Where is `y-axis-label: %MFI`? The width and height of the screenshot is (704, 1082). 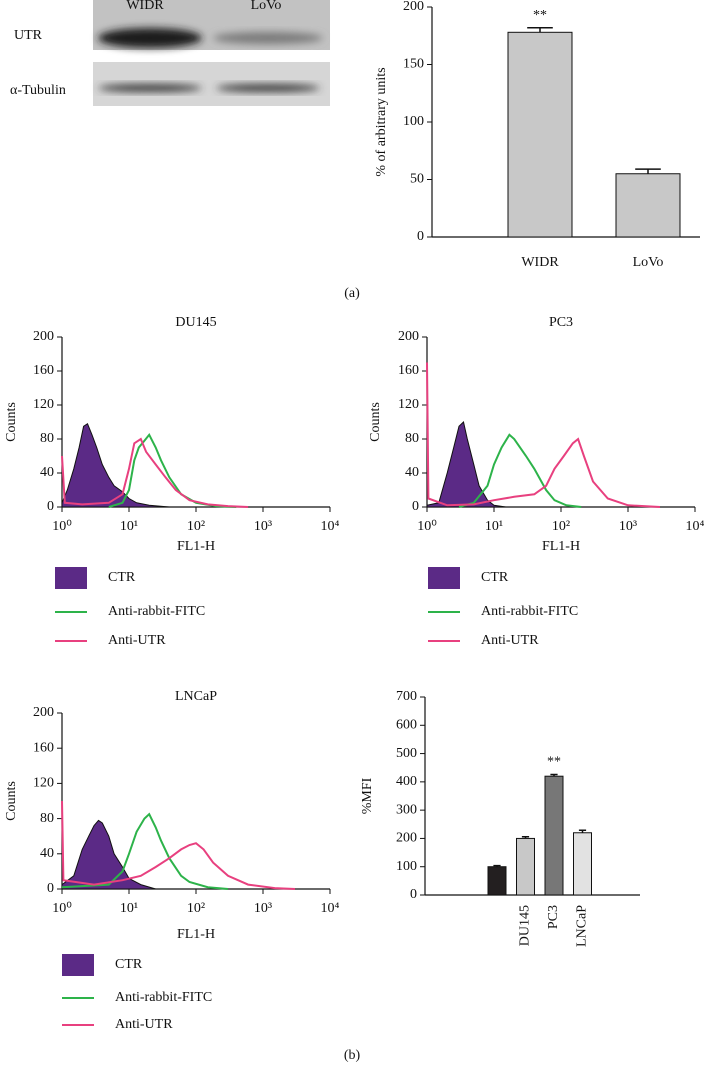
y-axis-label: %MFI is located at coordinates (367, 795).